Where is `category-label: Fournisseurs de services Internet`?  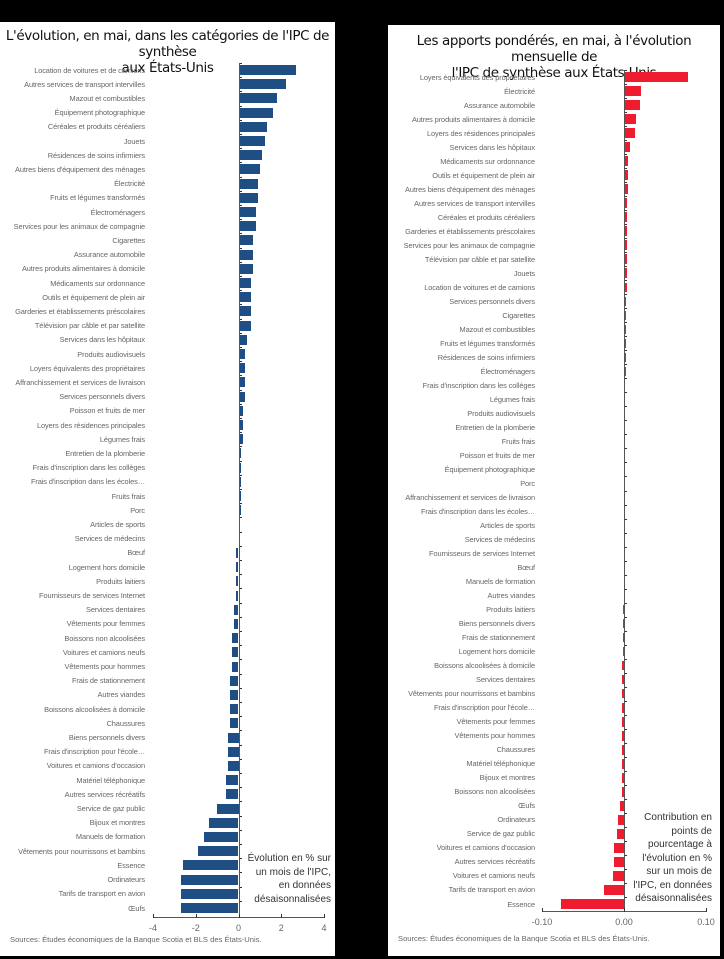 category-label: Fournisseurs de services Internet is located at coordinates (482, 554).